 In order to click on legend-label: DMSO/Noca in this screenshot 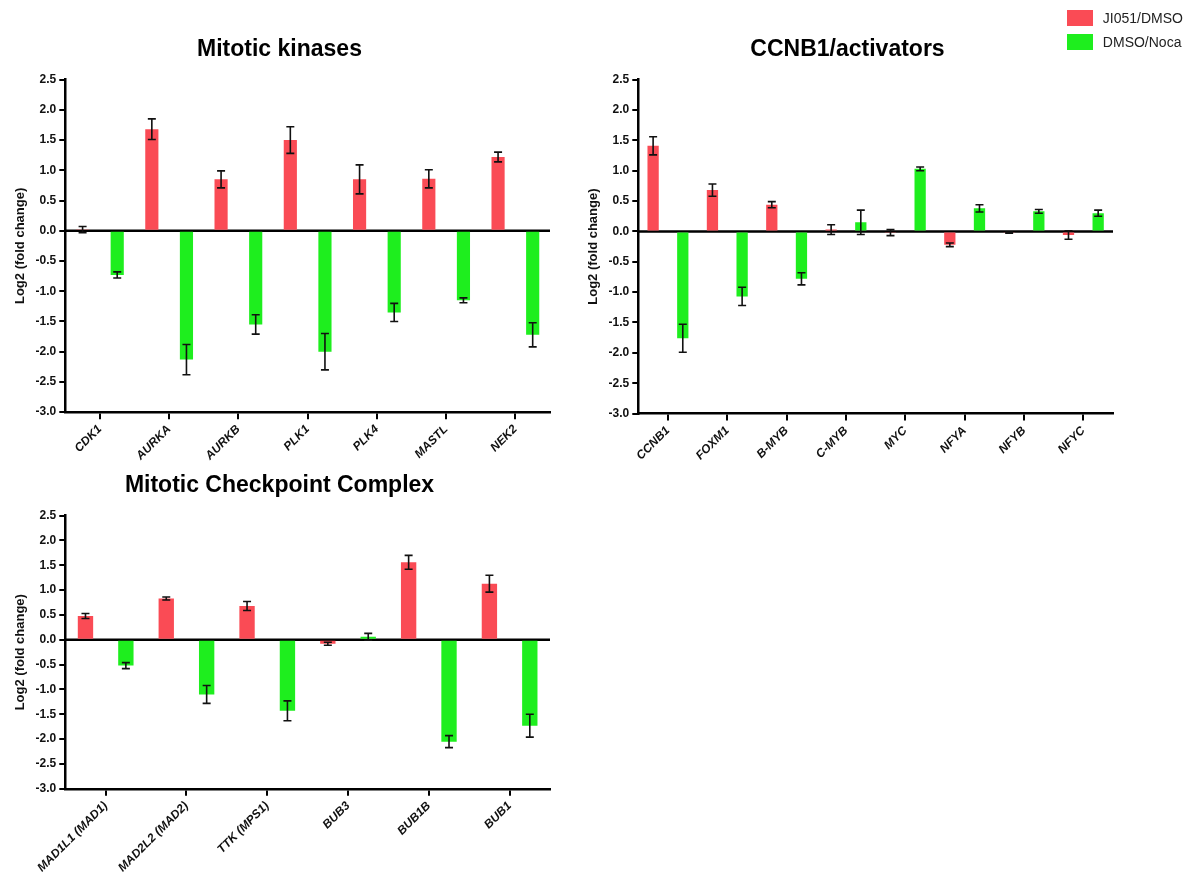, I will do `click(1142, 42)`.